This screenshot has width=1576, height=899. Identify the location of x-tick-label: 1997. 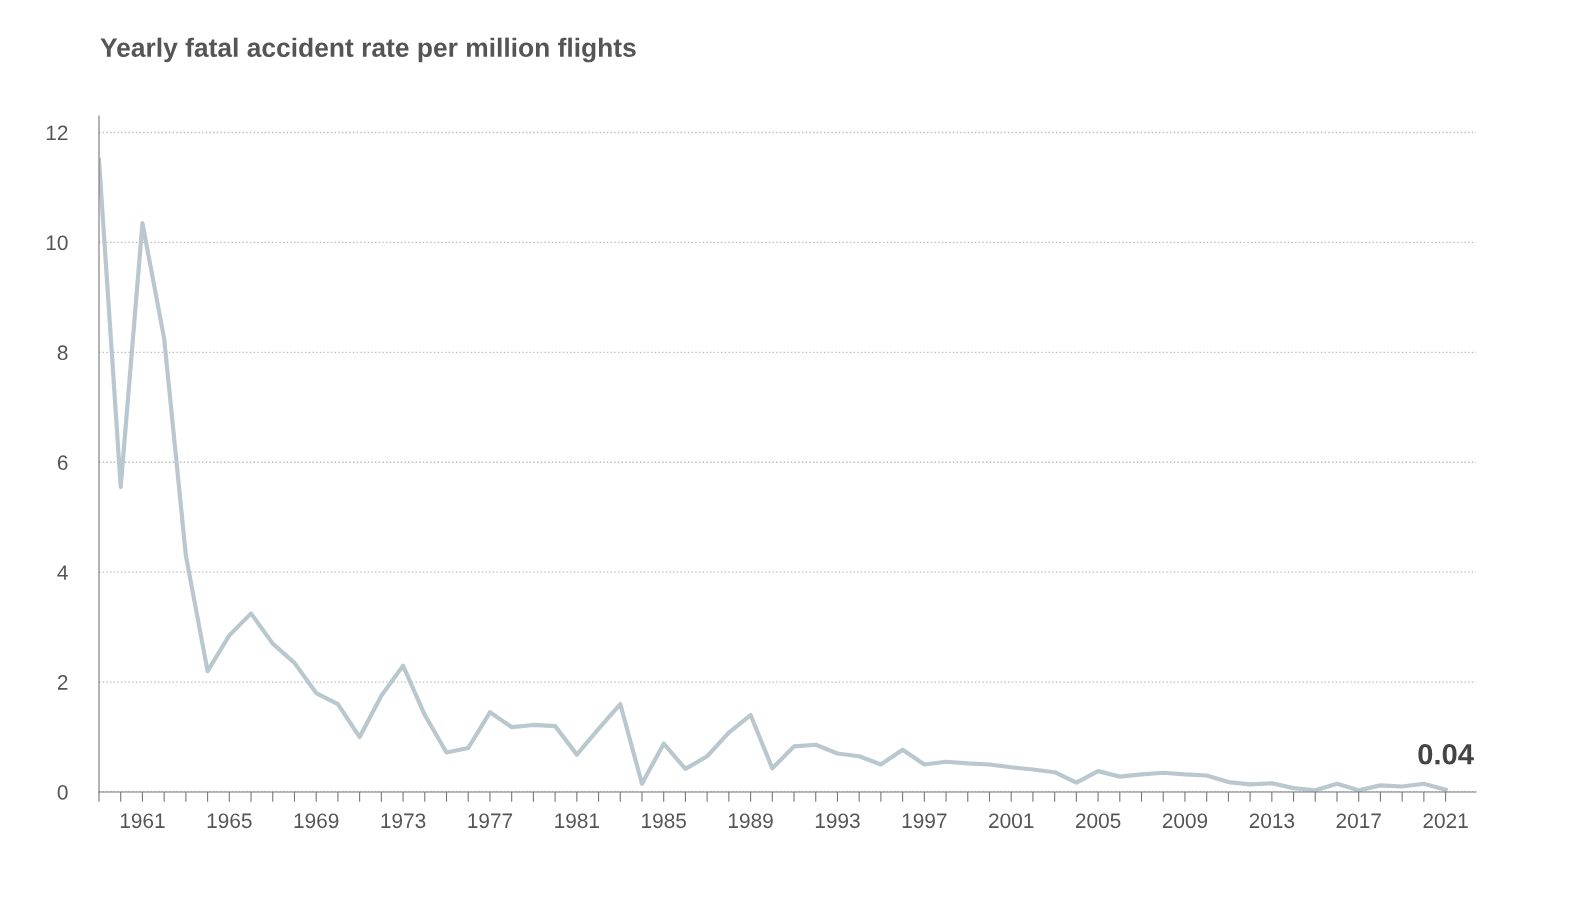
(924, 821).